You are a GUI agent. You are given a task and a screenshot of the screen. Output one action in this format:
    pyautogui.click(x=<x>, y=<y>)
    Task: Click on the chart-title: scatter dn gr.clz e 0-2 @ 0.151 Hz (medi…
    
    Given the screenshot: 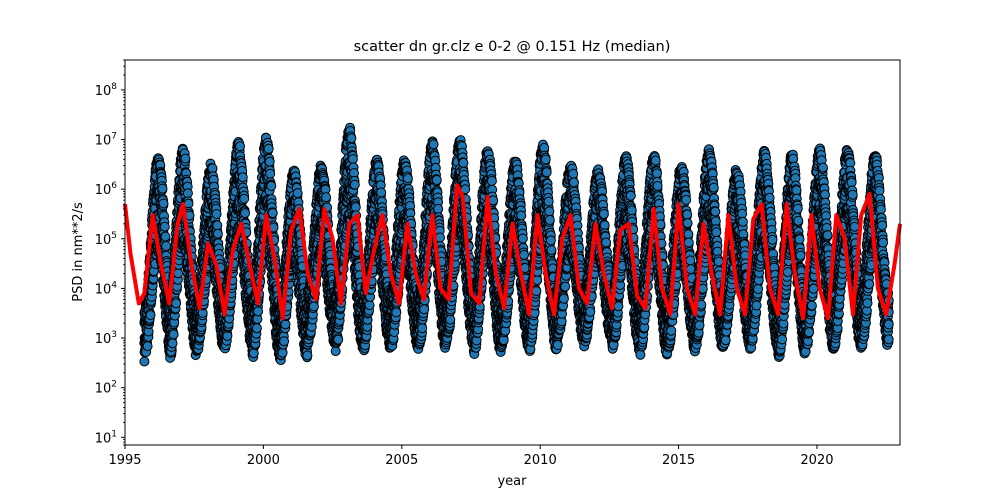 What is the action you would take?
    pyautogui.click(x=512, y=47)
    